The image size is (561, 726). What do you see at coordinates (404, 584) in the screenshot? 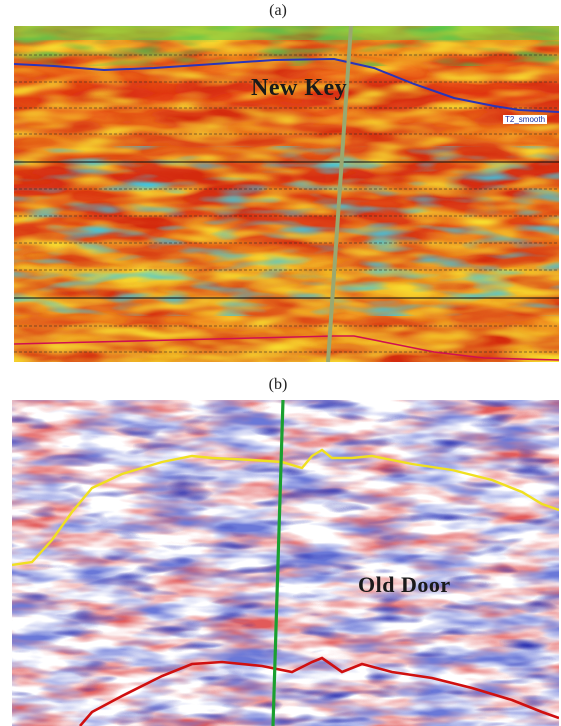
I see `old-door-label: Old Door` at bounding box center [404, 584].